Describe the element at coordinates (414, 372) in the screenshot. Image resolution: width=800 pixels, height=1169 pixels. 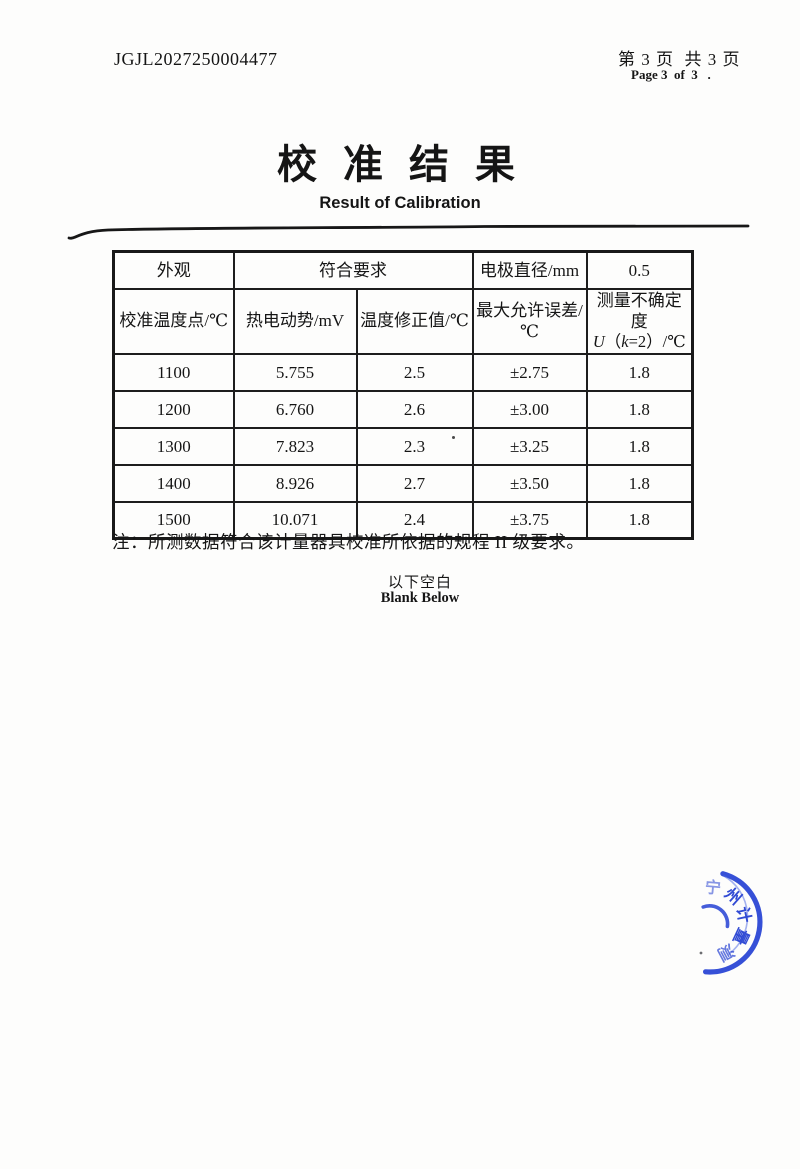
I see `cell-correction: 2.5` at that location.